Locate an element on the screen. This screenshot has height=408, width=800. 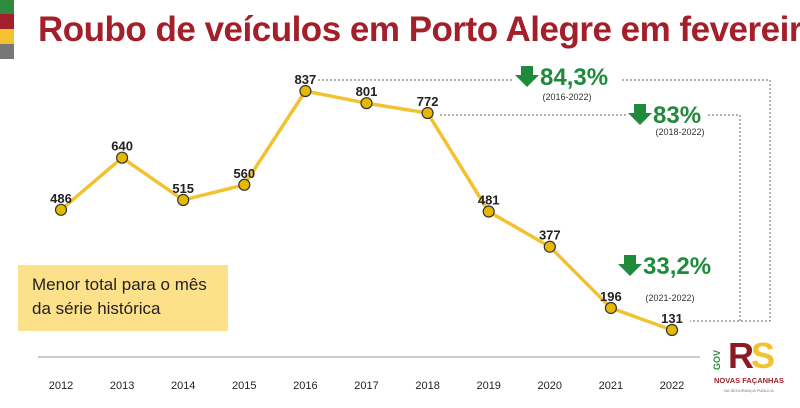
x-tick-label-2017: 2017 is located at coordinates (366, 386).